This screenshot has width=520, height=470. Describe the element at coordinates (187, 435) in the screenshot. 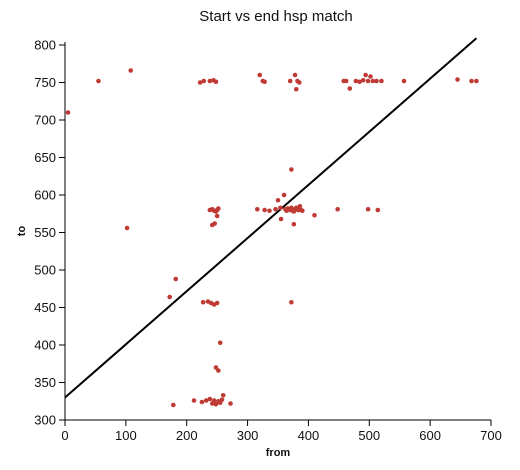

I see `x-tick-label: 200` at that location.